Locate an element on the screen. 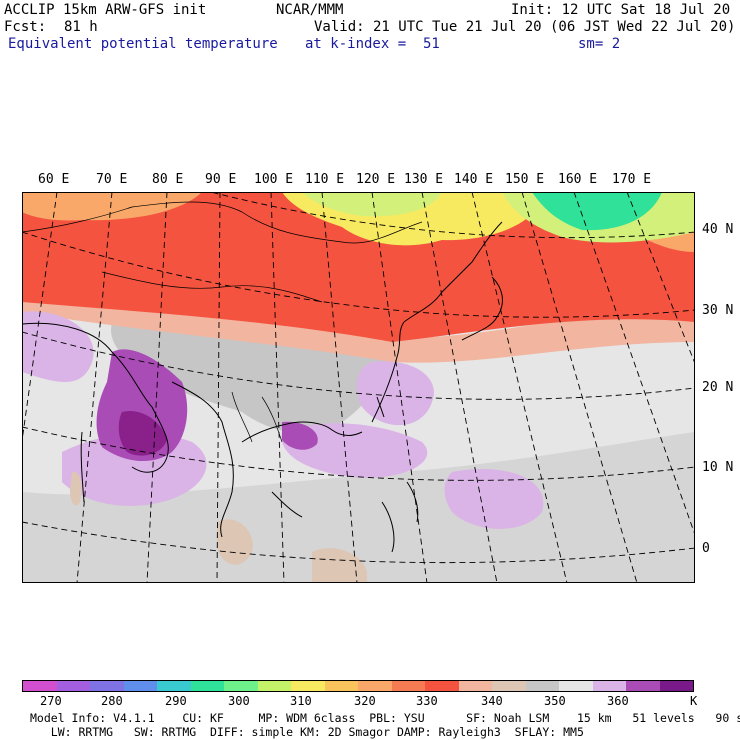  colorbar is located at coordinates (358, 686).